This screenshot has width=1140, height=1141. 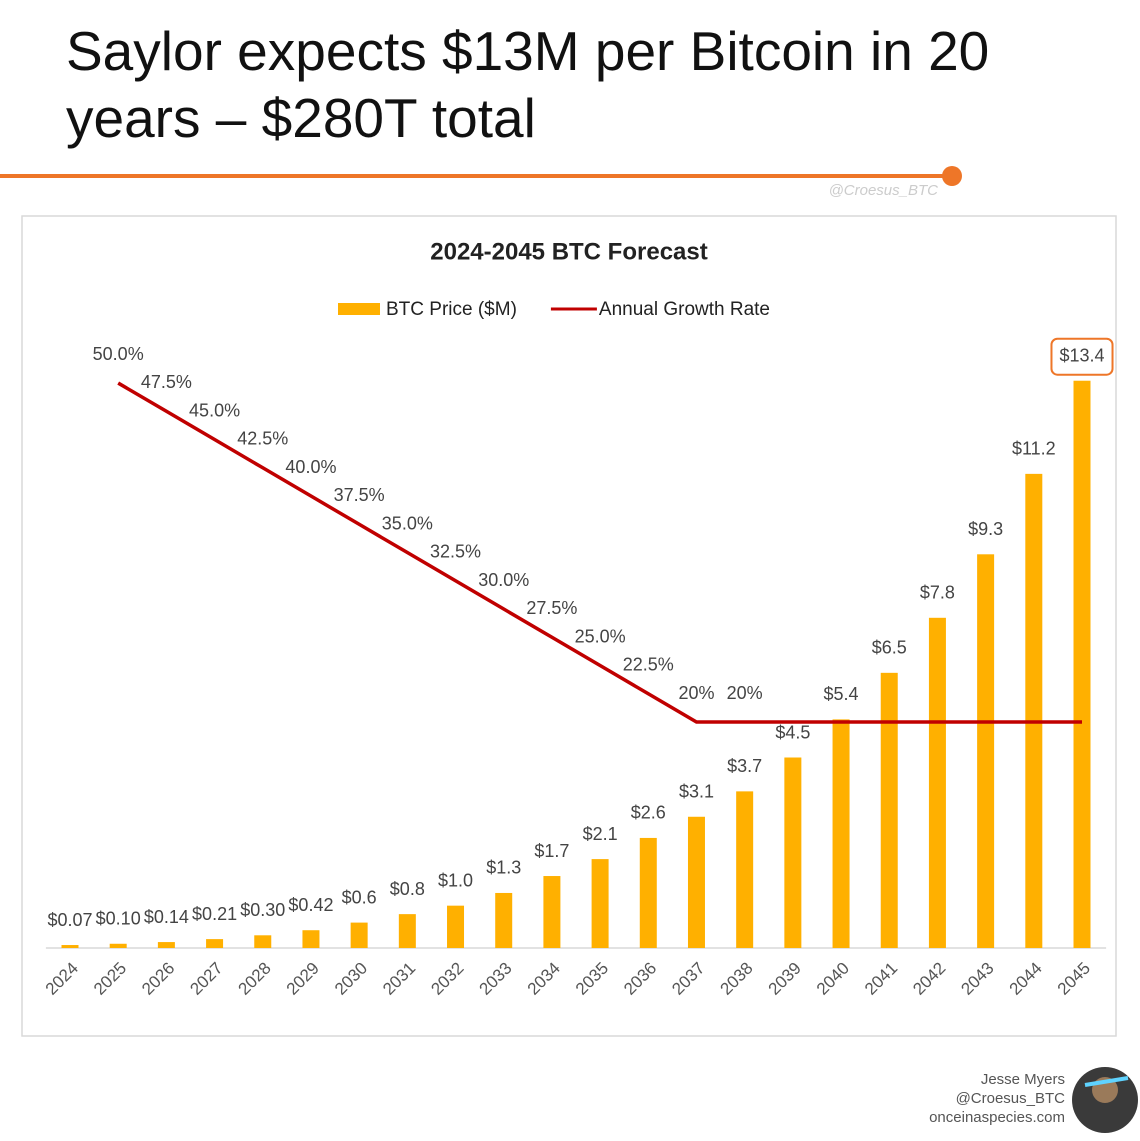 I want to click on watermark: @Croesus_BTC, so click(x=884, y=190).